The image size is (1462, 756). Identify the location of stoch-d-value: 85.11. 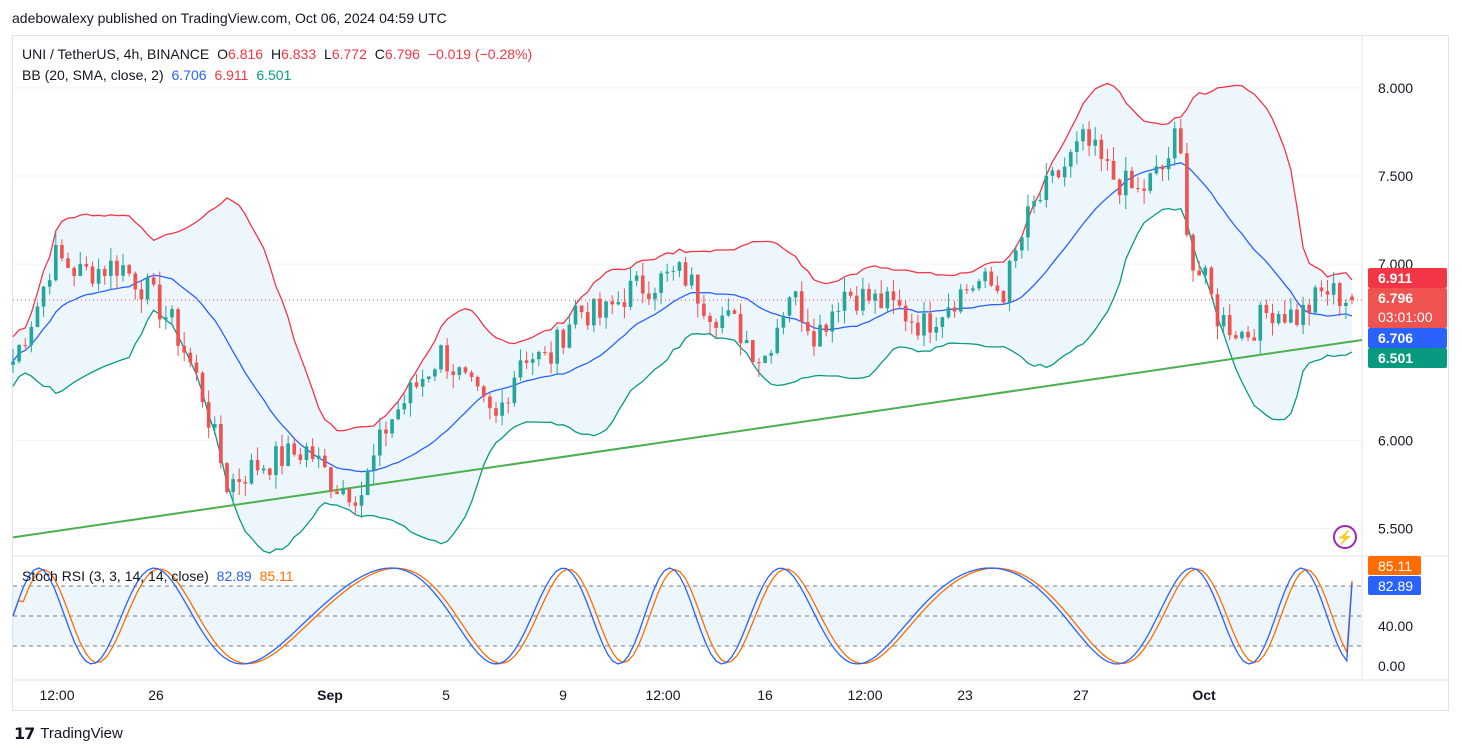
(276, 576).